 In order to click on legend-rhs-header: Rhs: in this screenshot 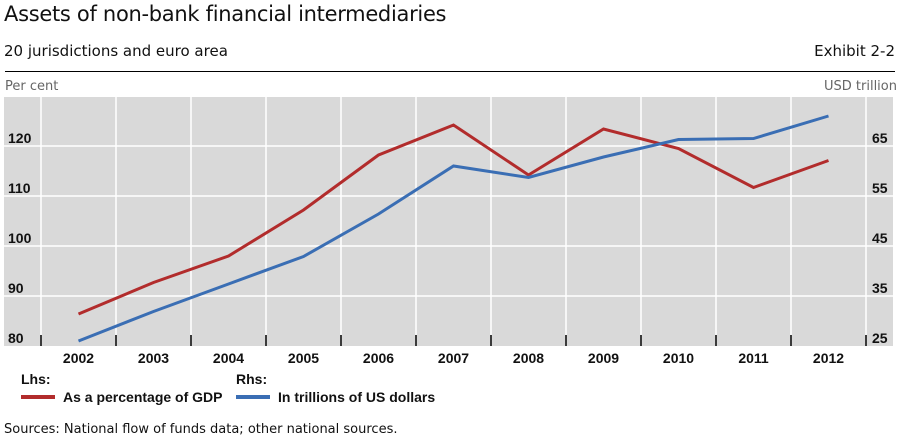, I will do `click(252, 379)`.